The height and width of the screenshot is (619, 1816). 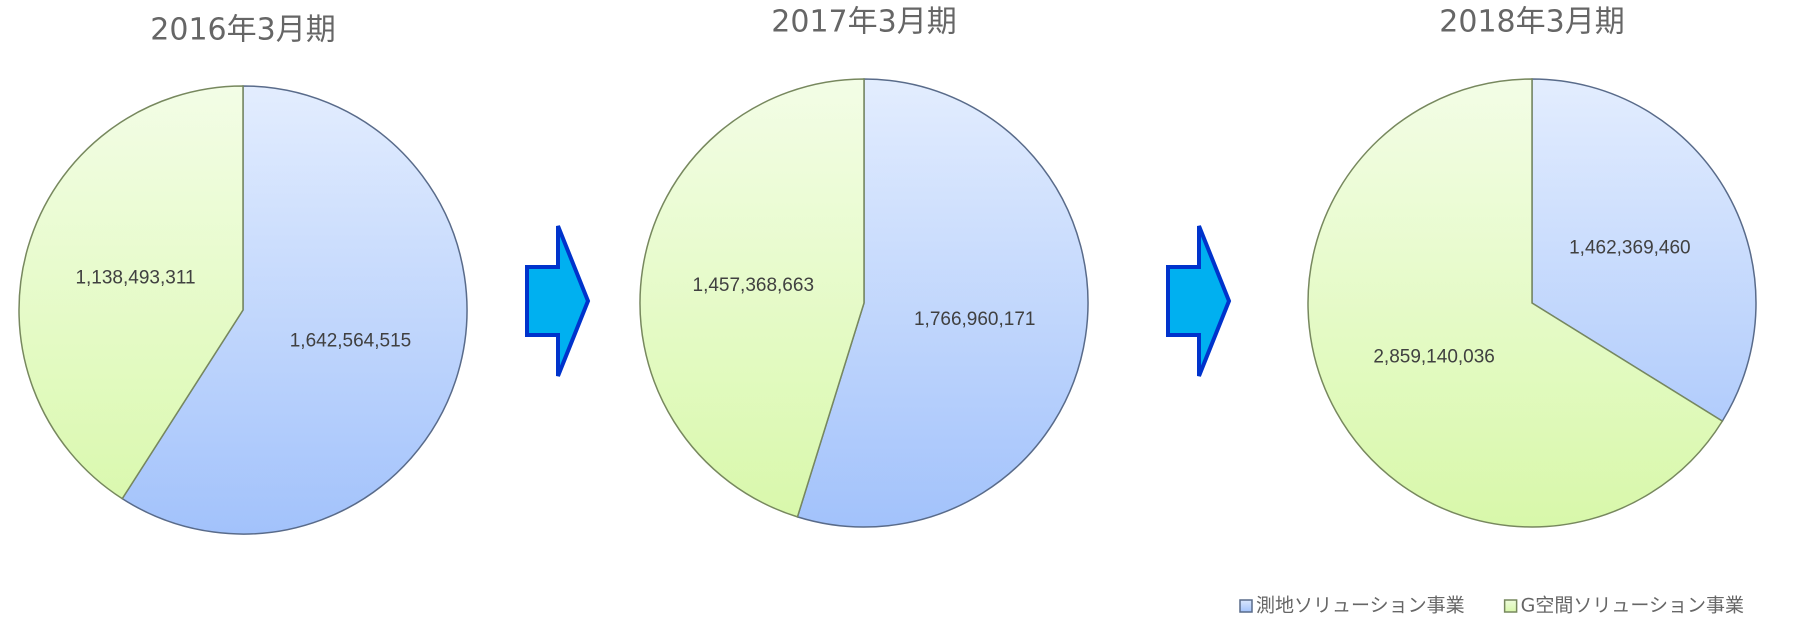 What do you see at coordinates (1434, 356) in the screenshot?
I see `data-label: 2,859,140,036` at bounding box center [1434, 356].